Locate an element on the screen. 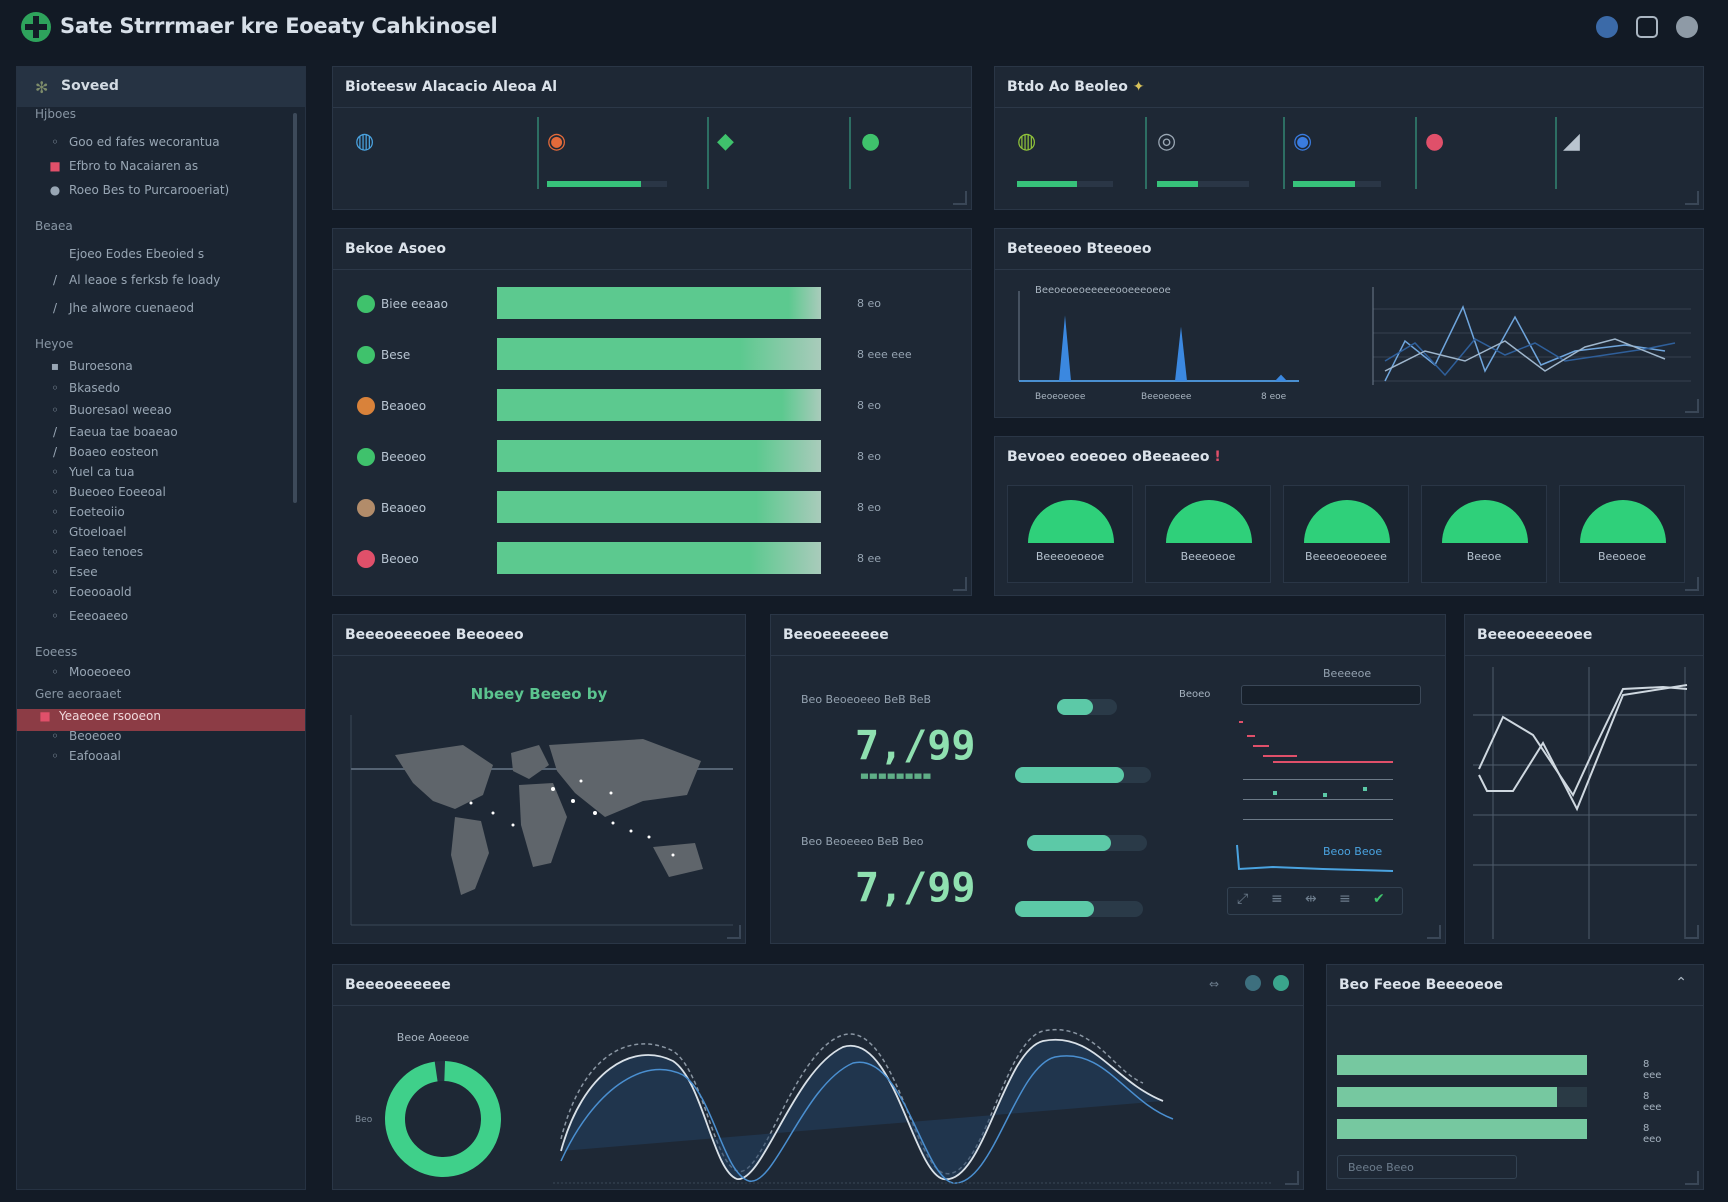 The height and width of the screenshot is (1202, 1728). window-icon is located at coordinates (1647, 27).